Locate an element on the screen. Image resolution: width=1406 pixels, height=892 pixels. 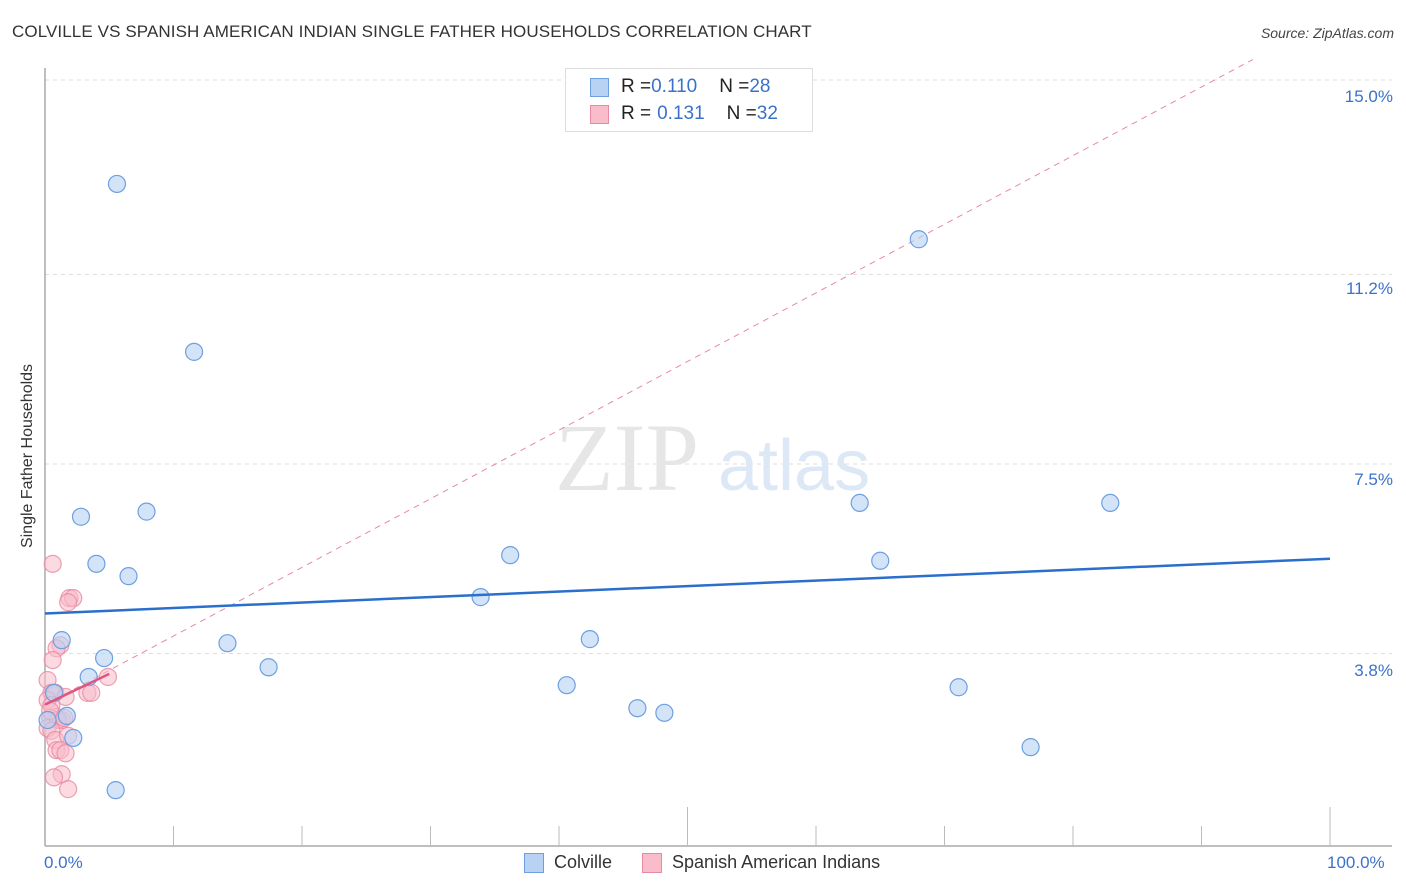
source-label: Source: ZipAtlas.com is located at coordinates (1327, 33).